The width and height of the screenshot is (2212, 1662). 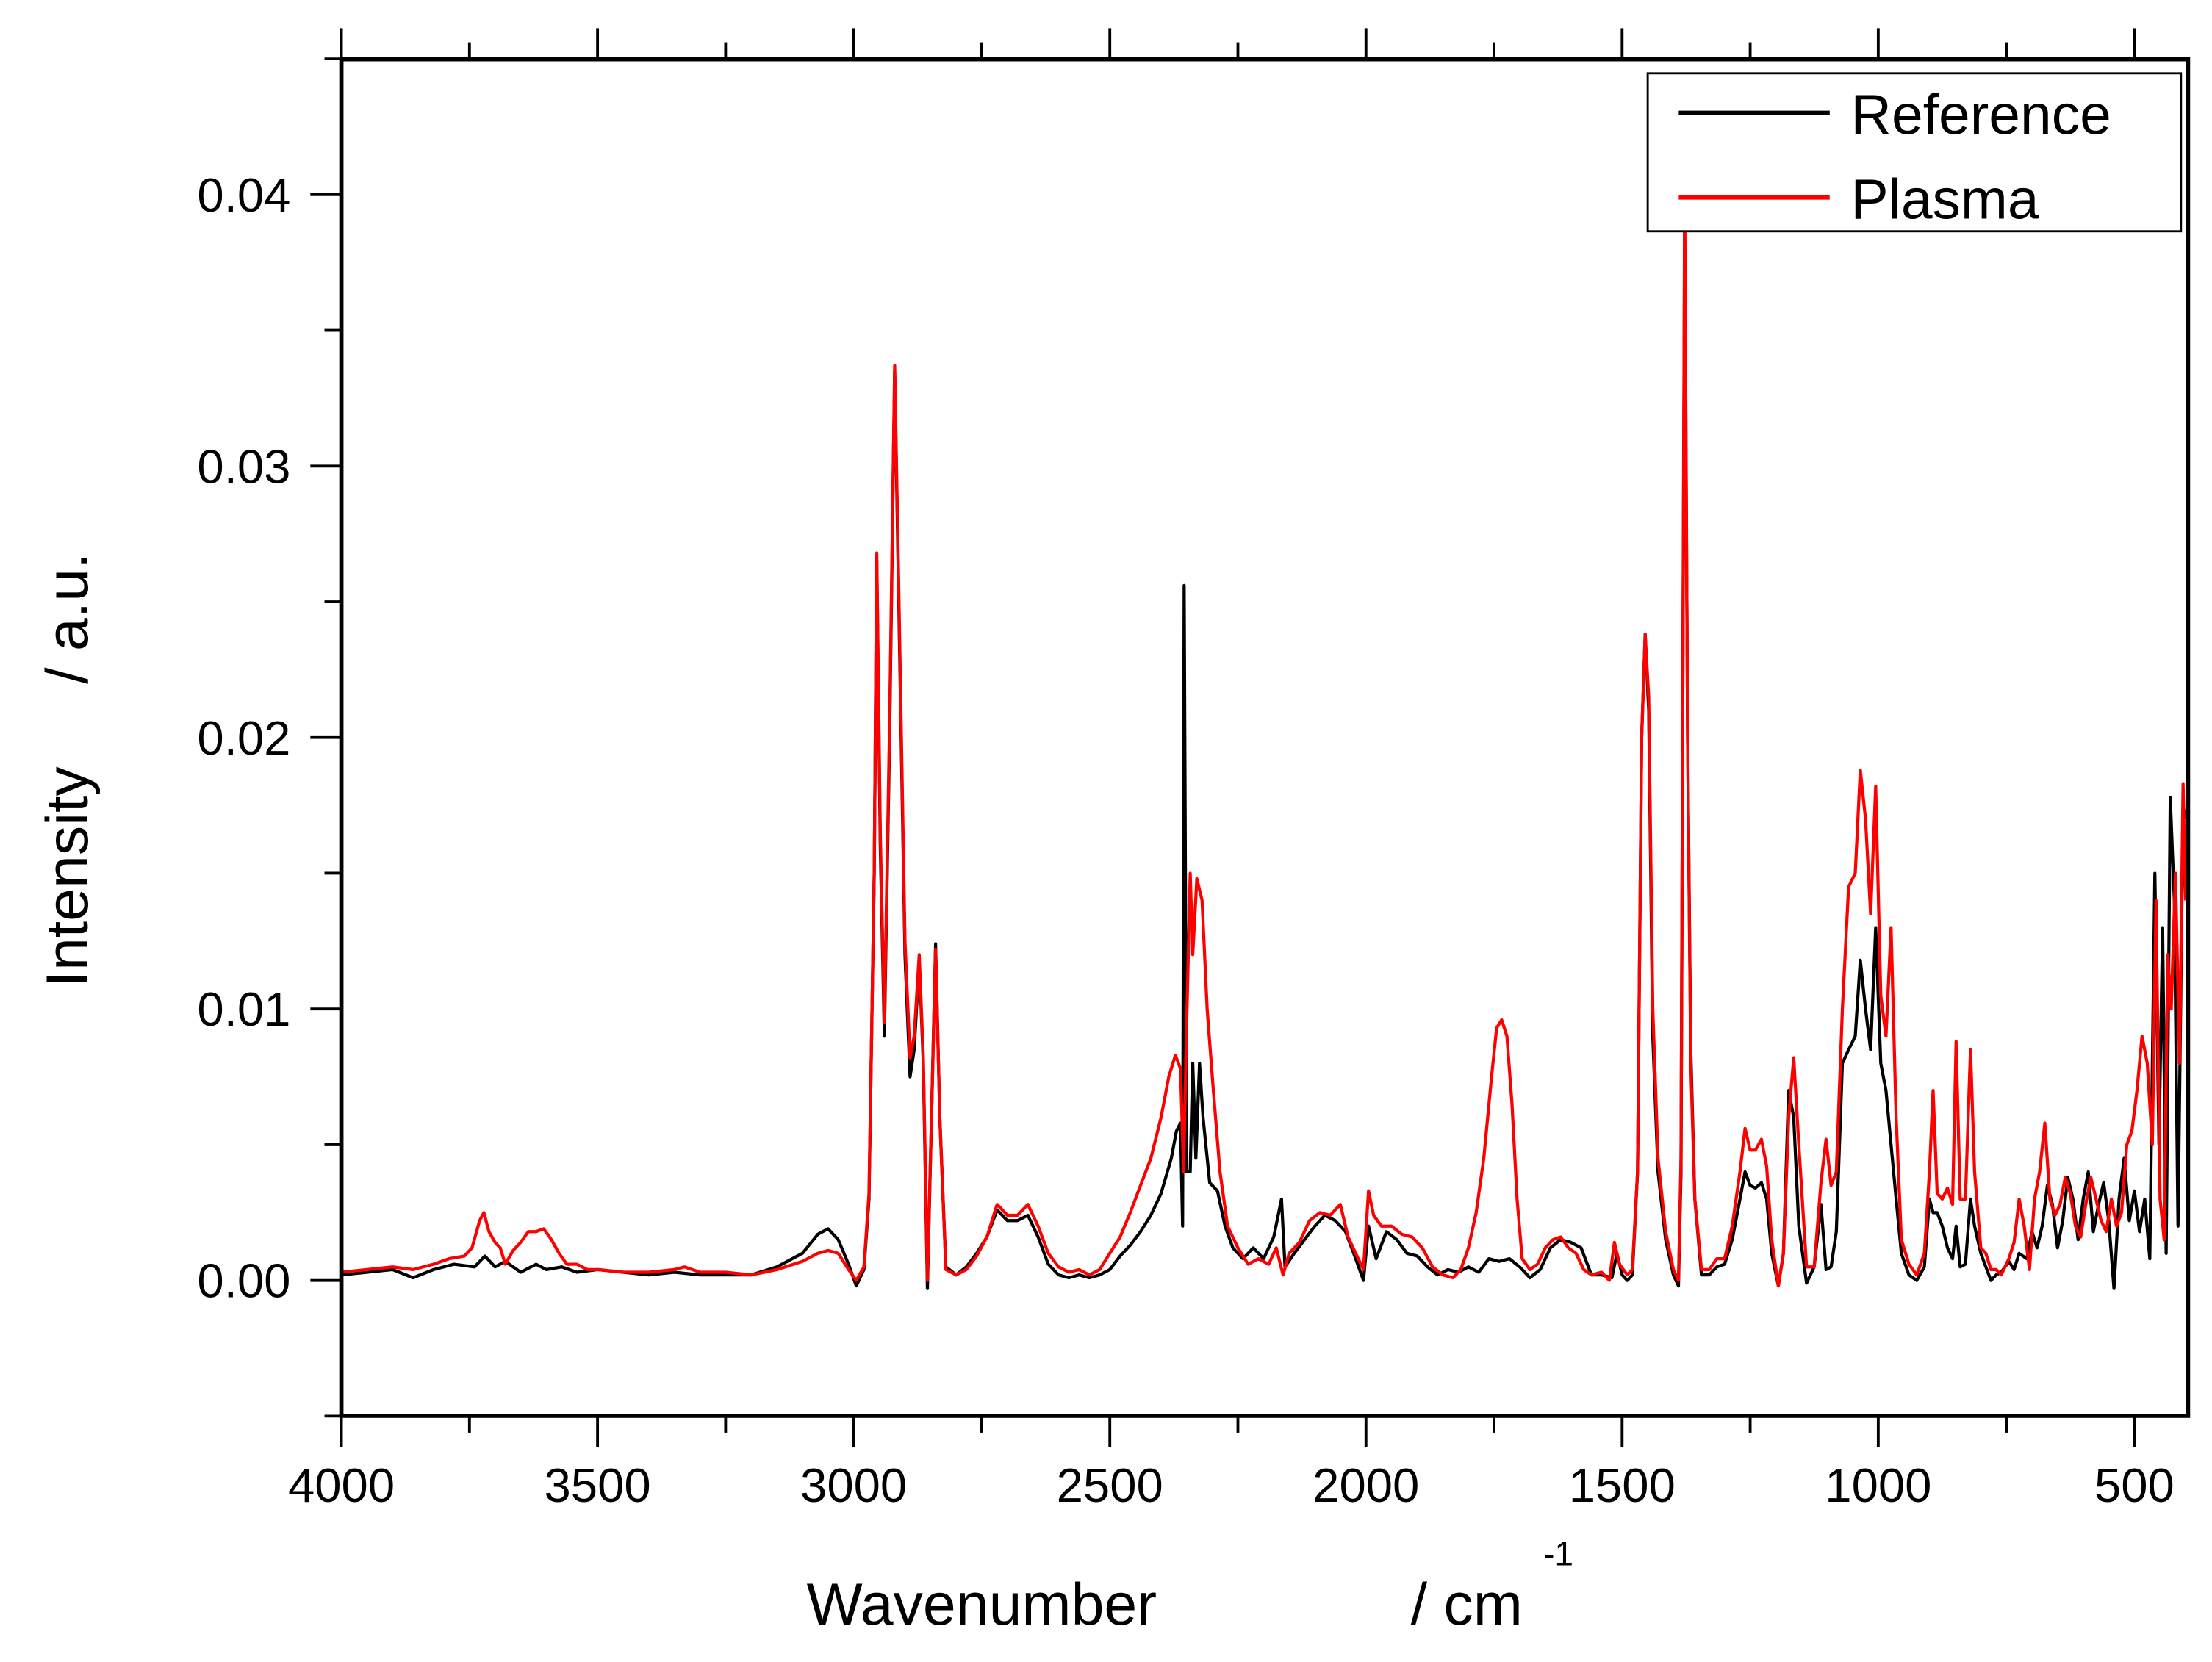 I want to click on x-tick-label: 2000, so click(x=1366, y=1485).